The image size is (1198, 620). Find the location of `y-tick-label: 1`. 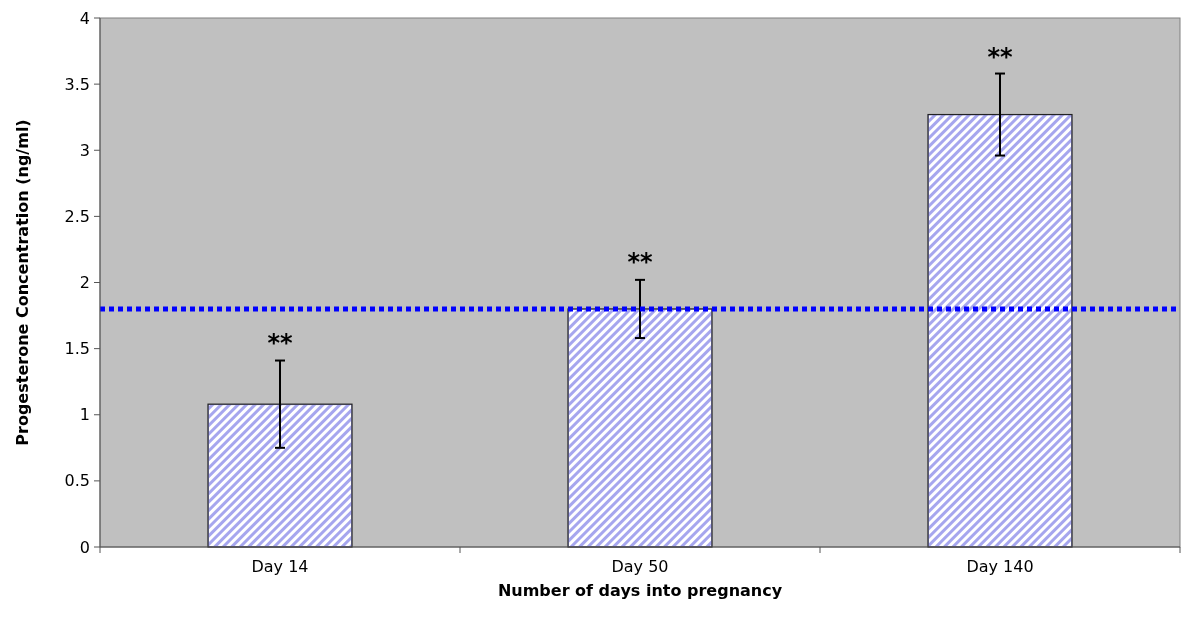

y-tick-label: 1 is located at coordinates (84, 415).